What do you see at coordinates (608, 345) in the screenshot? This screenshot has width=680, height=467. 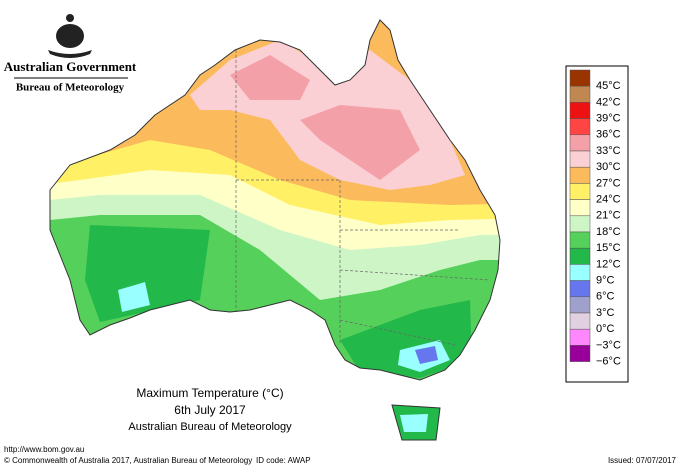 I see `legend-label: −3°C` at bounding box center [608, 345].